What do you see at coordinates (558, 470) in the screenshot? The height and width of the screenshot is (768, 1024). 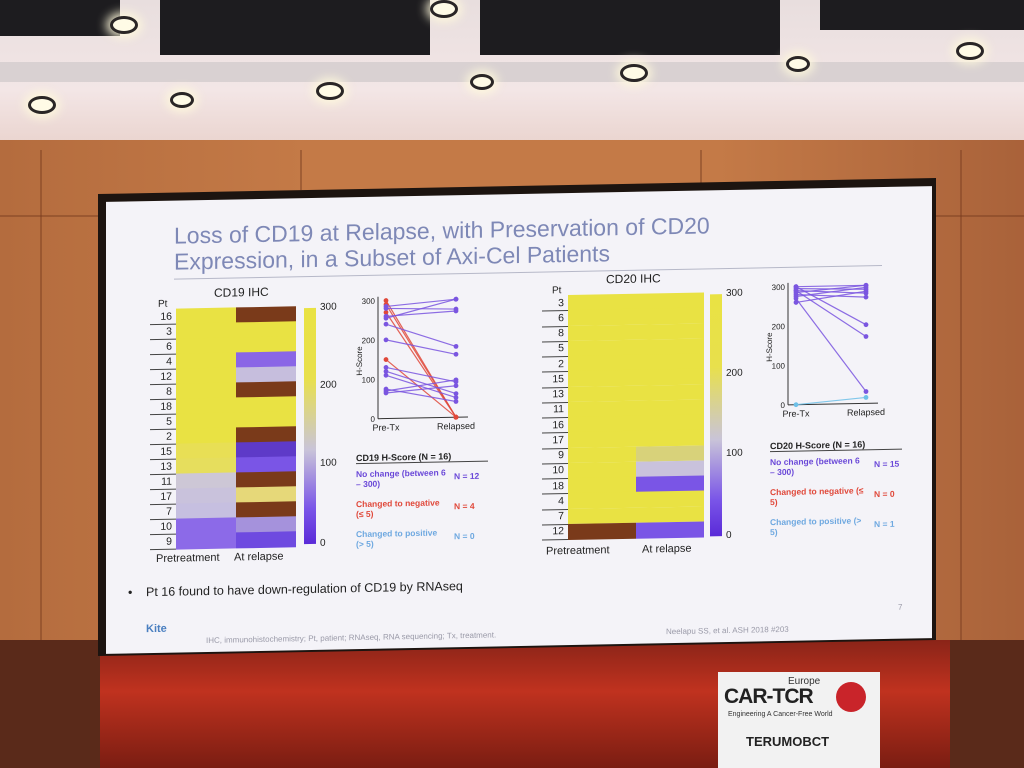 I see `cd20-patient-label: 10` at bounding box center [558, 470].